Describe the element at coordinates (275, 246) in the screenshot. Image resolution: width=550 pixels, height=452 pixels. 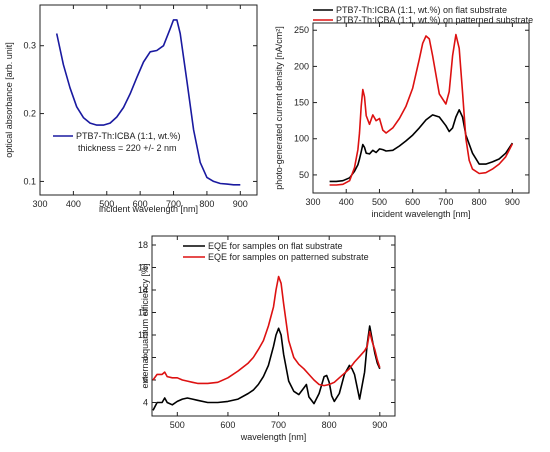
I see `legend-label: EQE for samples on flat substrate` at that location.